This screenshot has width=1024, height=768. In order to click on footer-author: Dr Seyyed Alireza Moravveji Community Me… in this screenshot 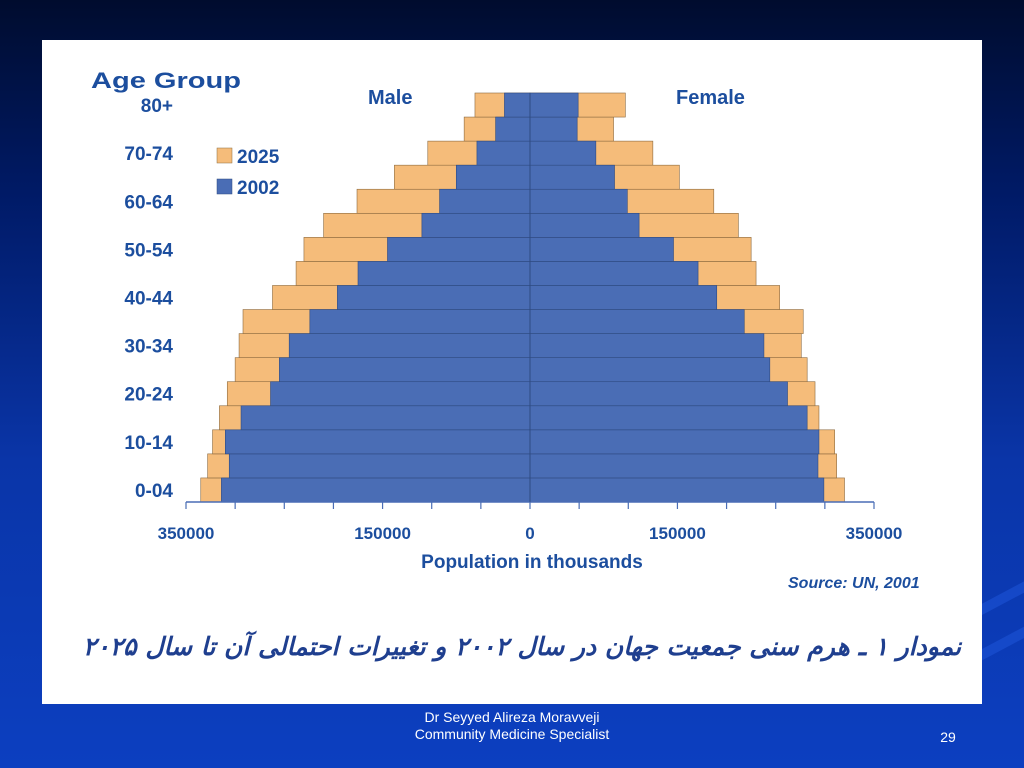, I will do `click(512, 726)`.